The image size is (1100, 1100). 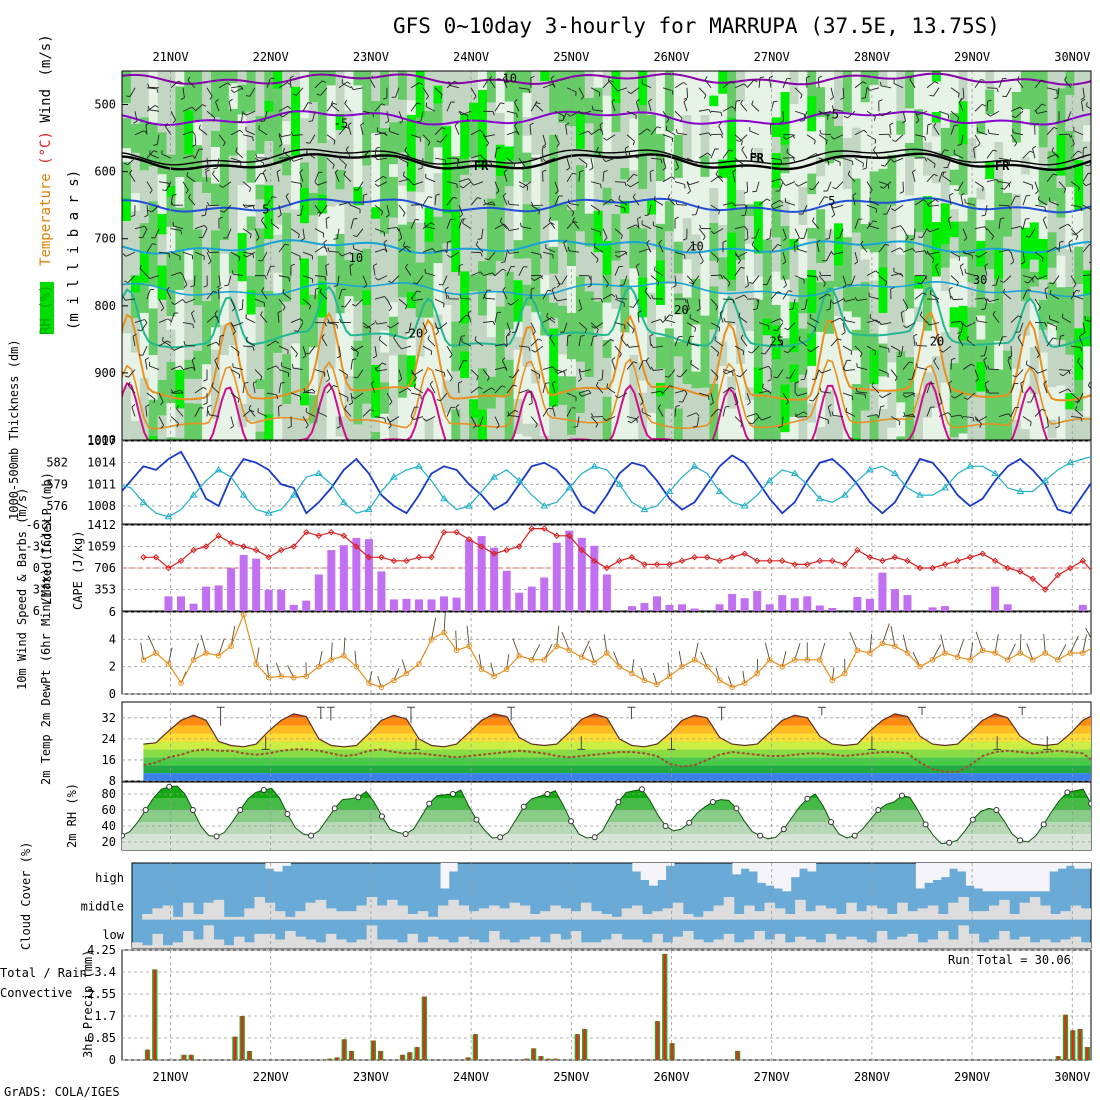 What do you see at coordinates (112, 667) in the screenshot?
I see `wind-tick-label: 2` at bounding box center [112, 667].